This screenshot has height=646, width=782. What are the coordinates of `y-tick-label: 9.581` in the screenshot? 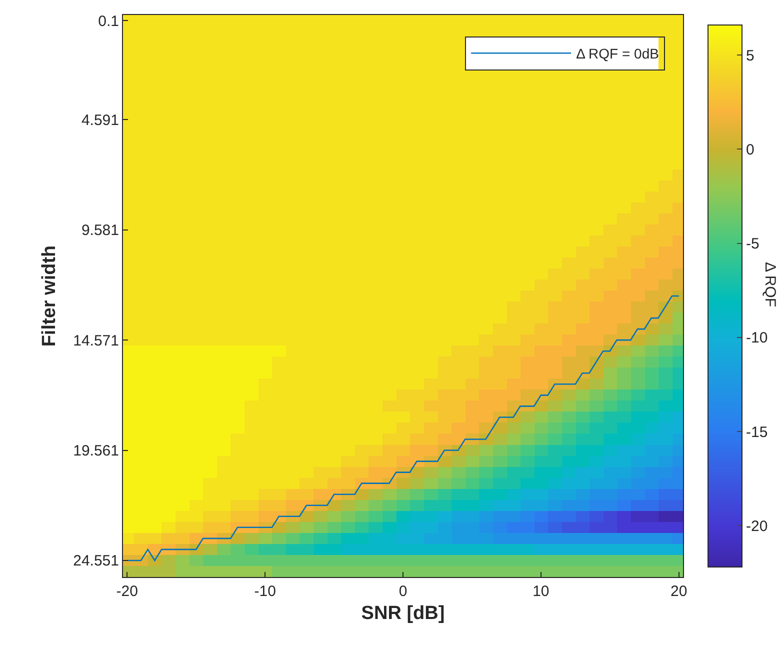 It's located at (100, 231).